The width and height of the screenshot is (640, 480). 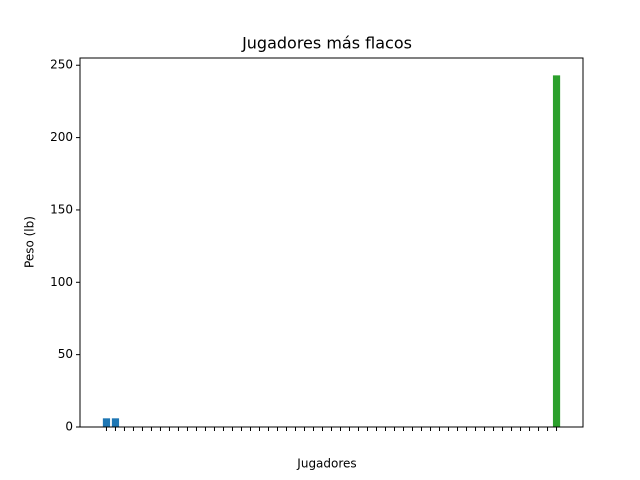 What do you see at coordinates (69, 427) in the screenshot?
I see `y-tick-label: 0` at bounding box center [69, 427].